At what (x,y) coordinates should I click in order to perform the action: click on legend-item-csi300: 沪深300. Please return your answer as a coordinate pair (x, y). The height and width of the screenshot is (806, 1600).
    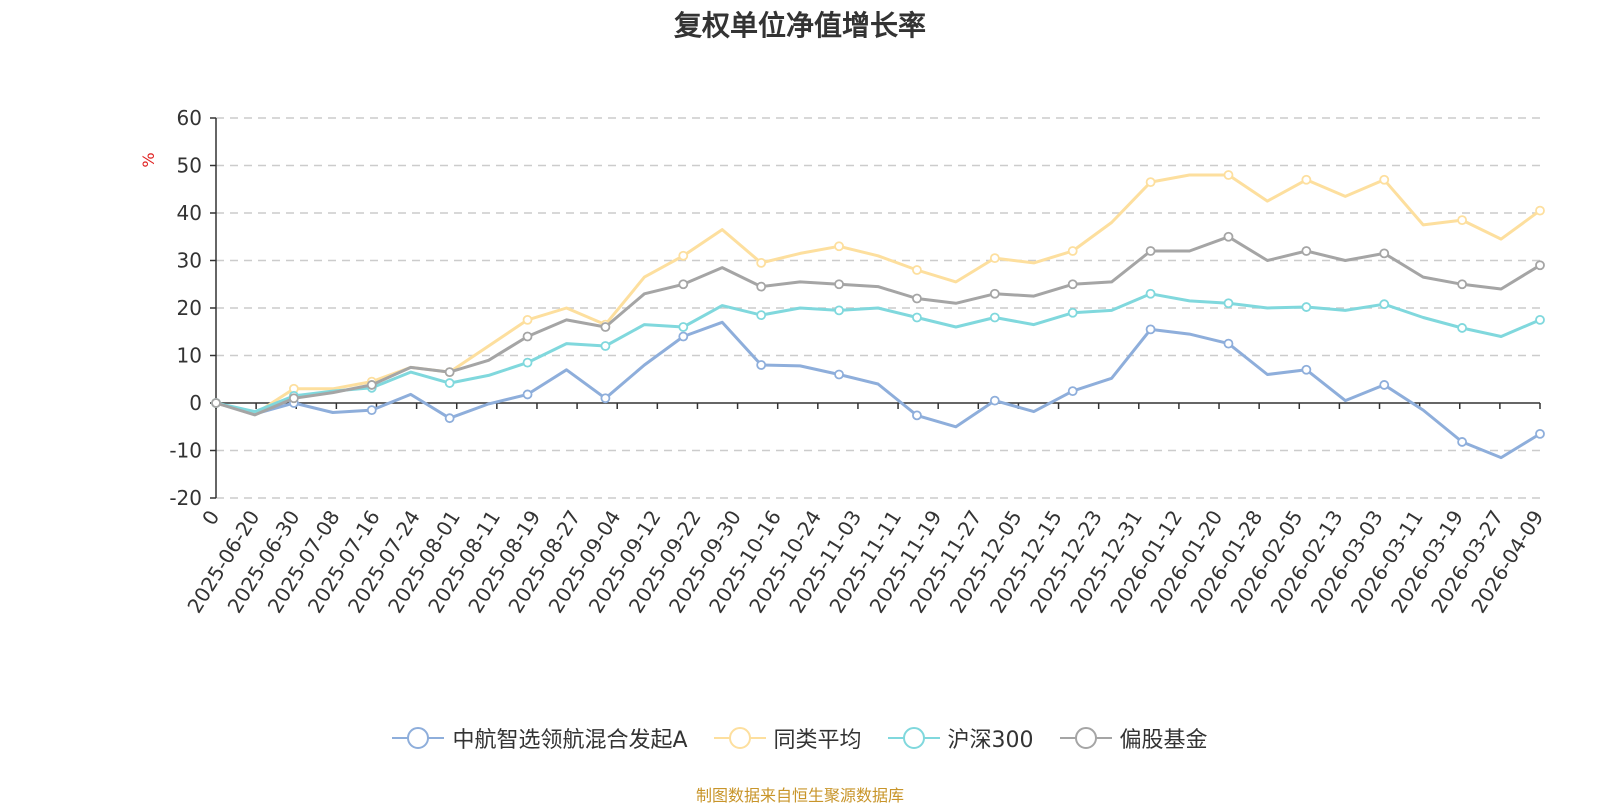
    Looking at the image, I should click on (960, 738).